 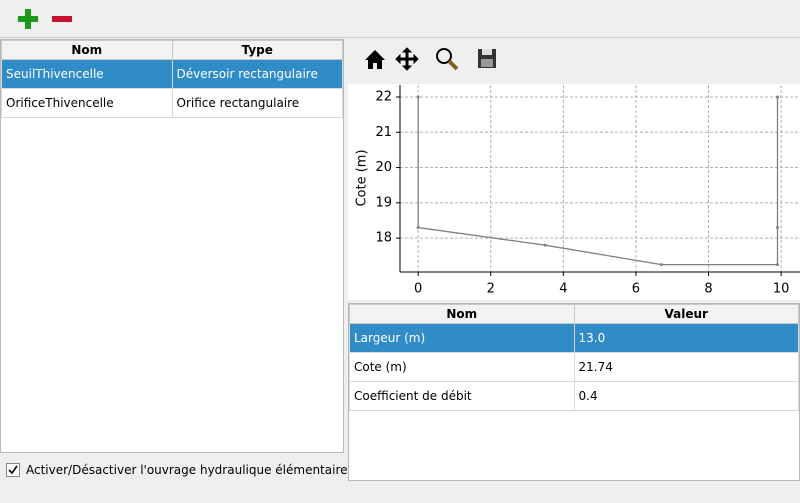 I want to click on table-cell: OrificeThivencelle, so click(x=87, y=103).